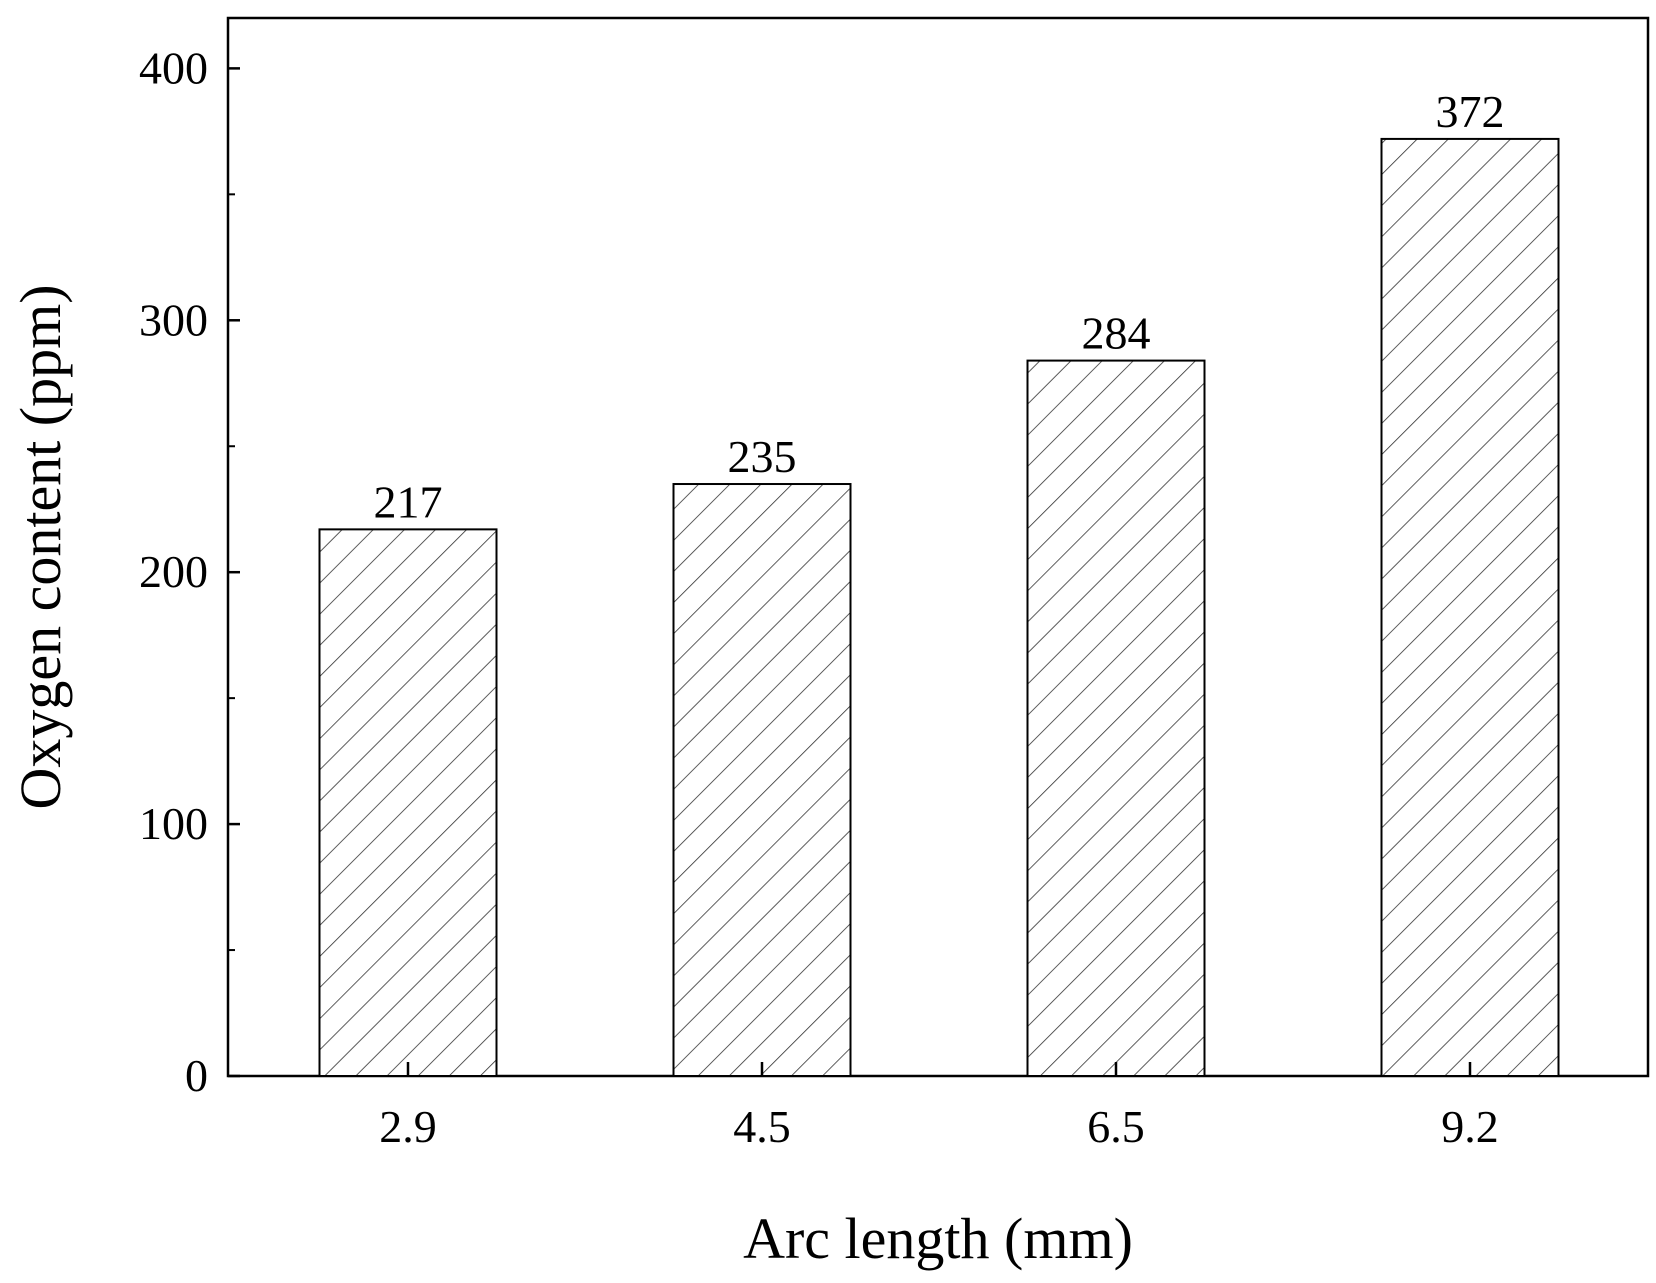 The width and height of the screenshot is (1656, 1283). I want to click on bar-4.5, so click(762, 780).